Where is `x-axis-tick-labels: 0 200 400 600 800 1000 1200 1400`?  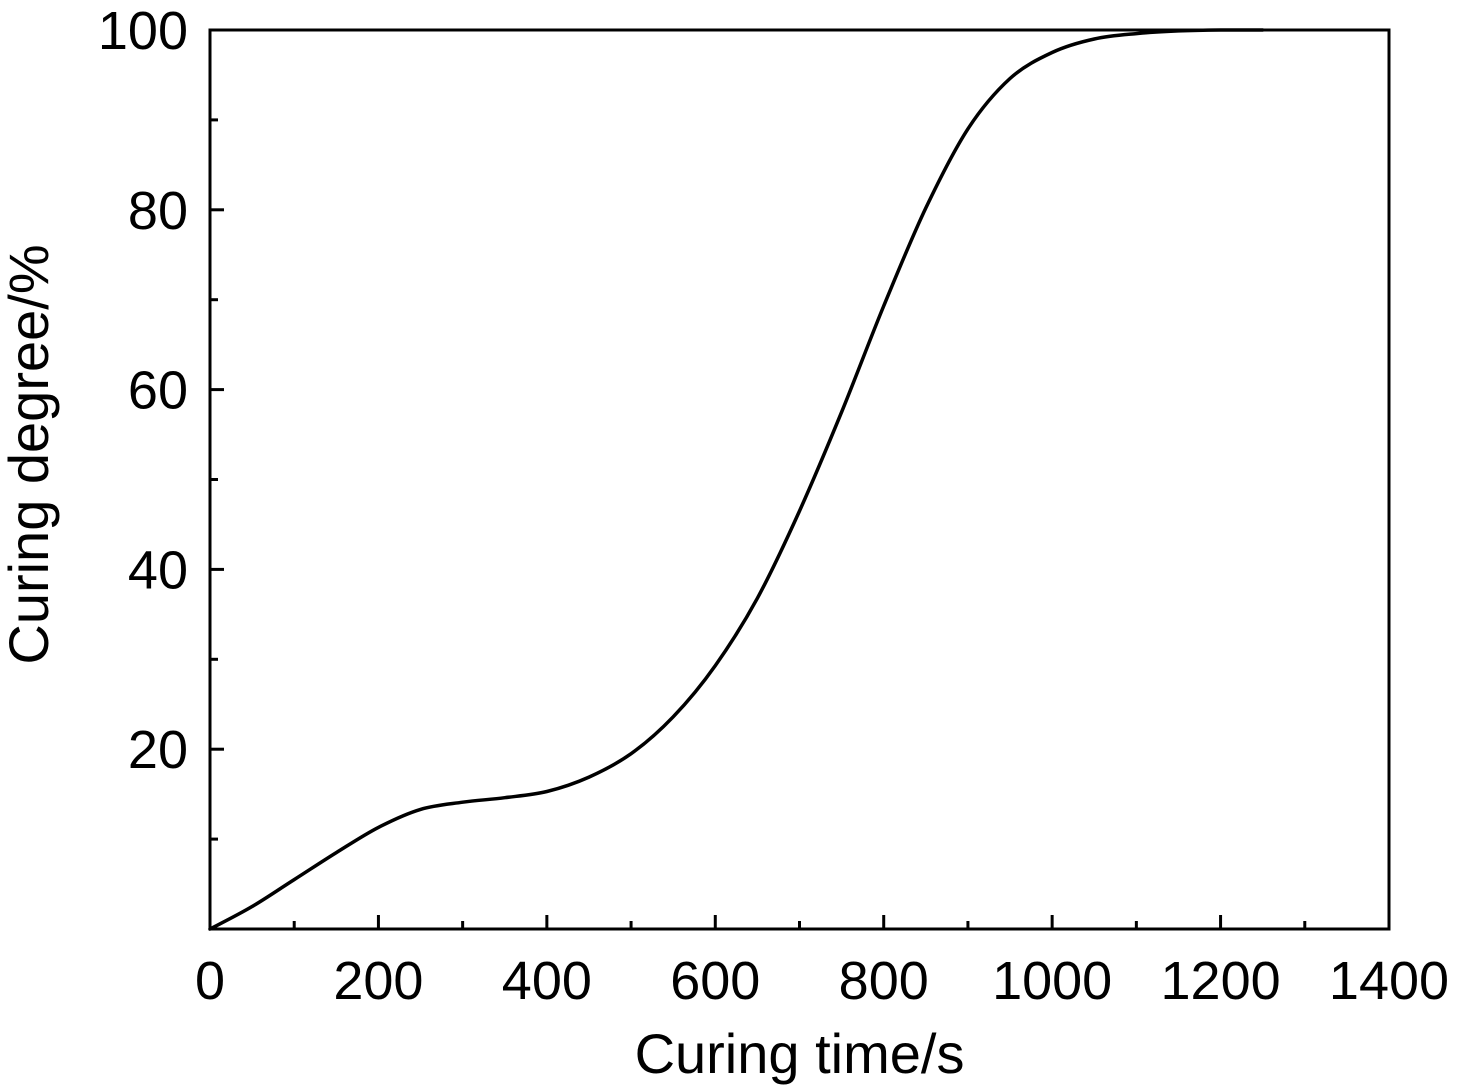
x-axis-tick-labels: 0 200 400 600 800 1000 1200 1400 is located at coordinates (822, 981).